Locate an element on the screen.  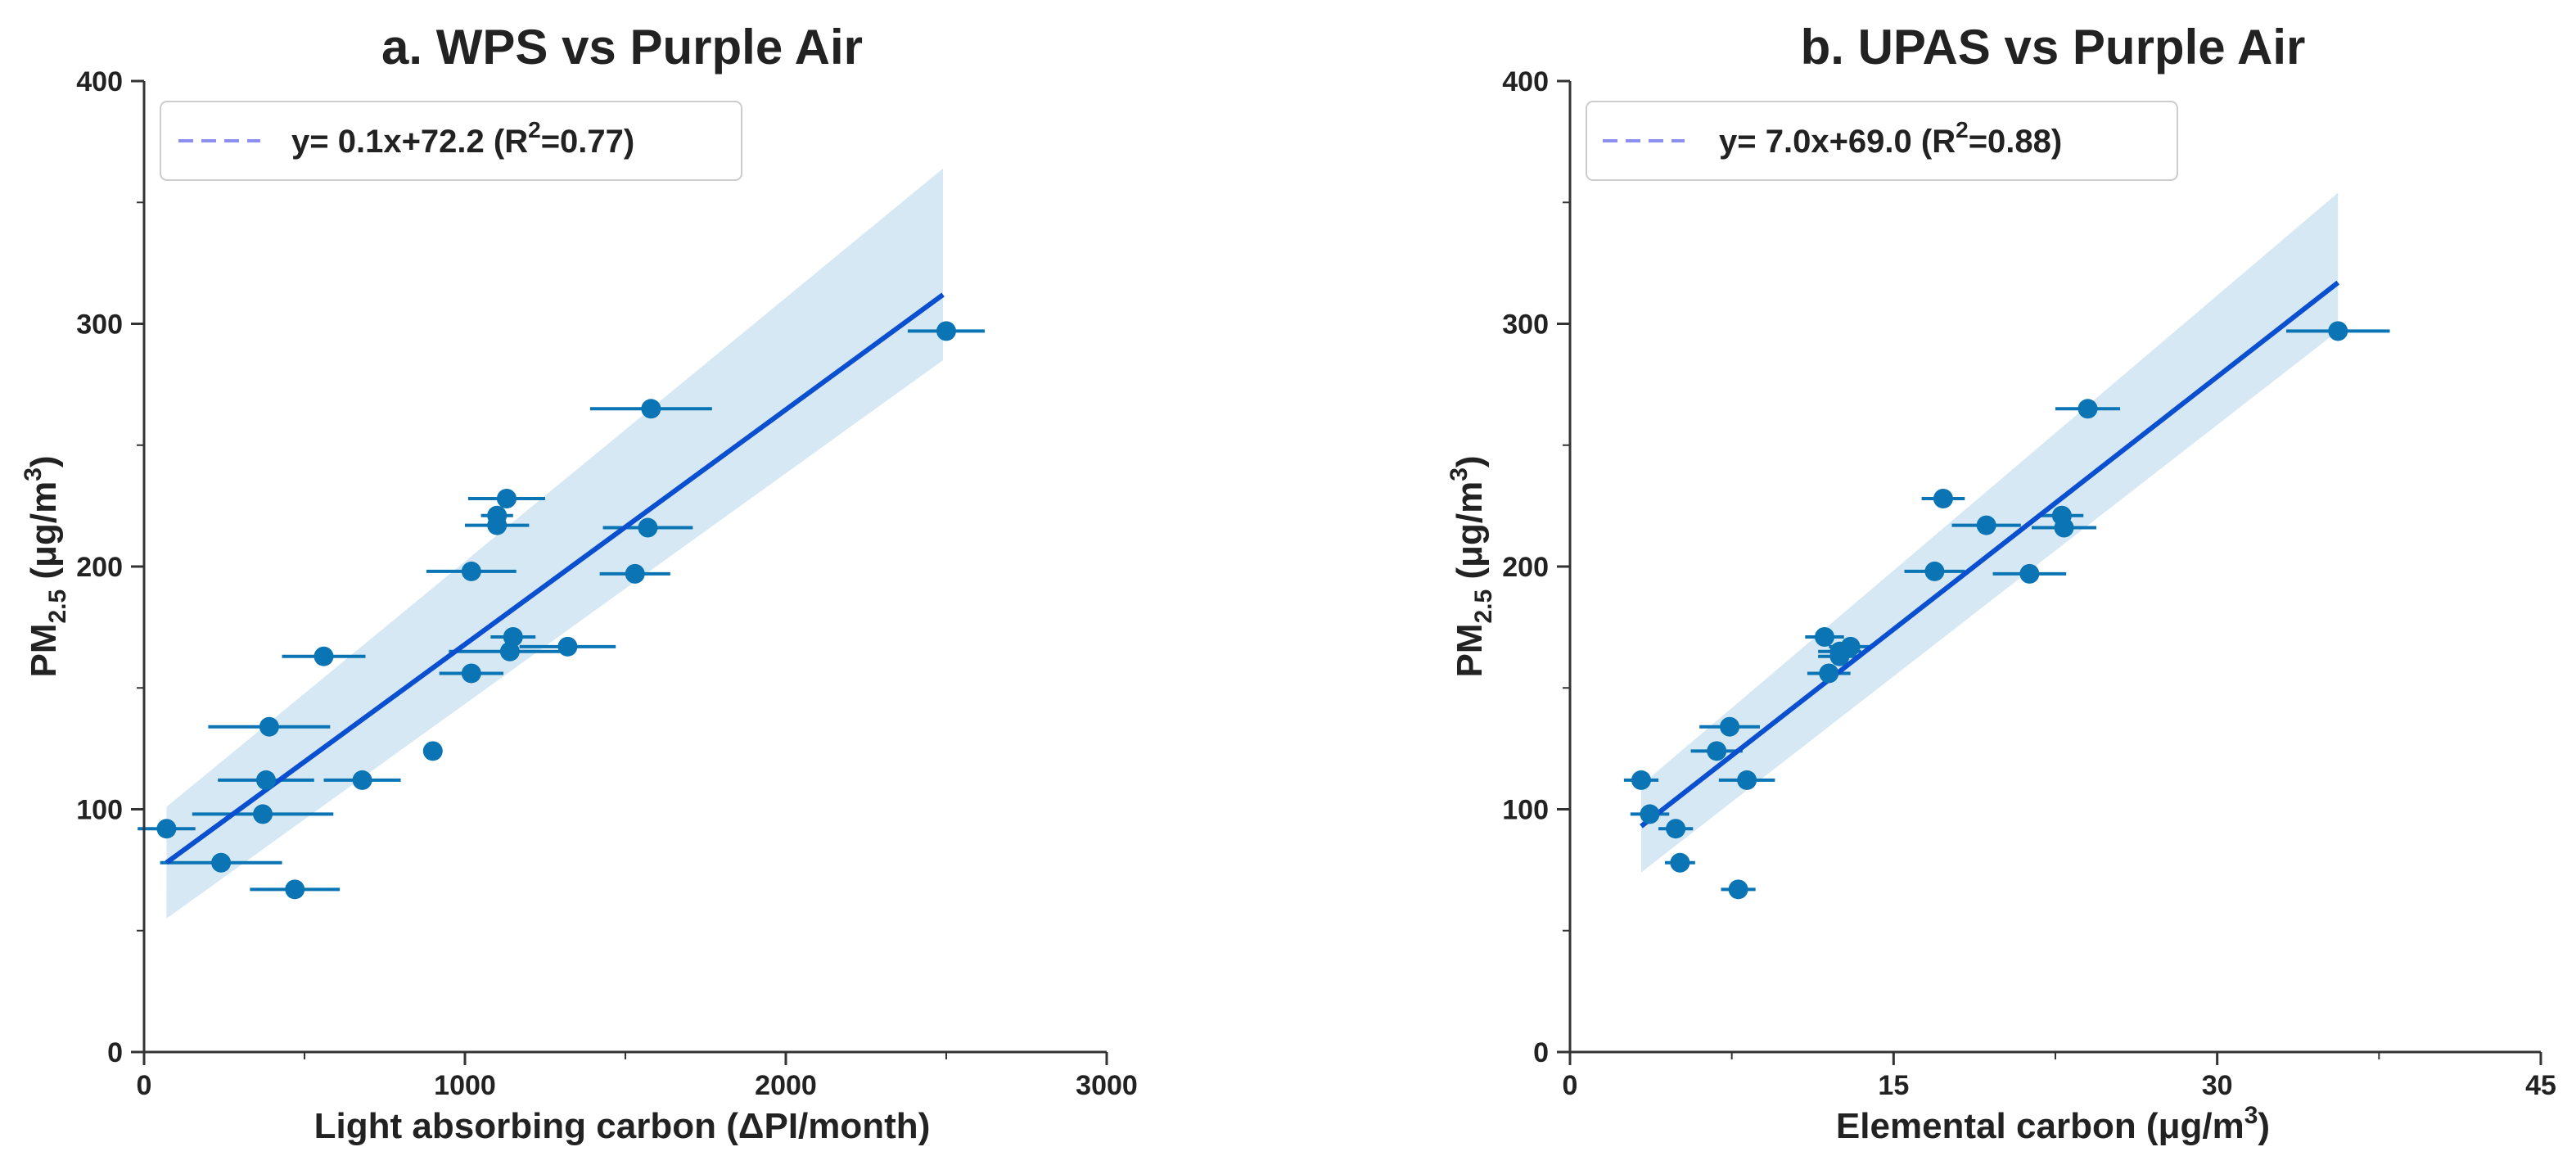
panel-a-x-tick-label: 1000 is located at coordinates (465, 1085).